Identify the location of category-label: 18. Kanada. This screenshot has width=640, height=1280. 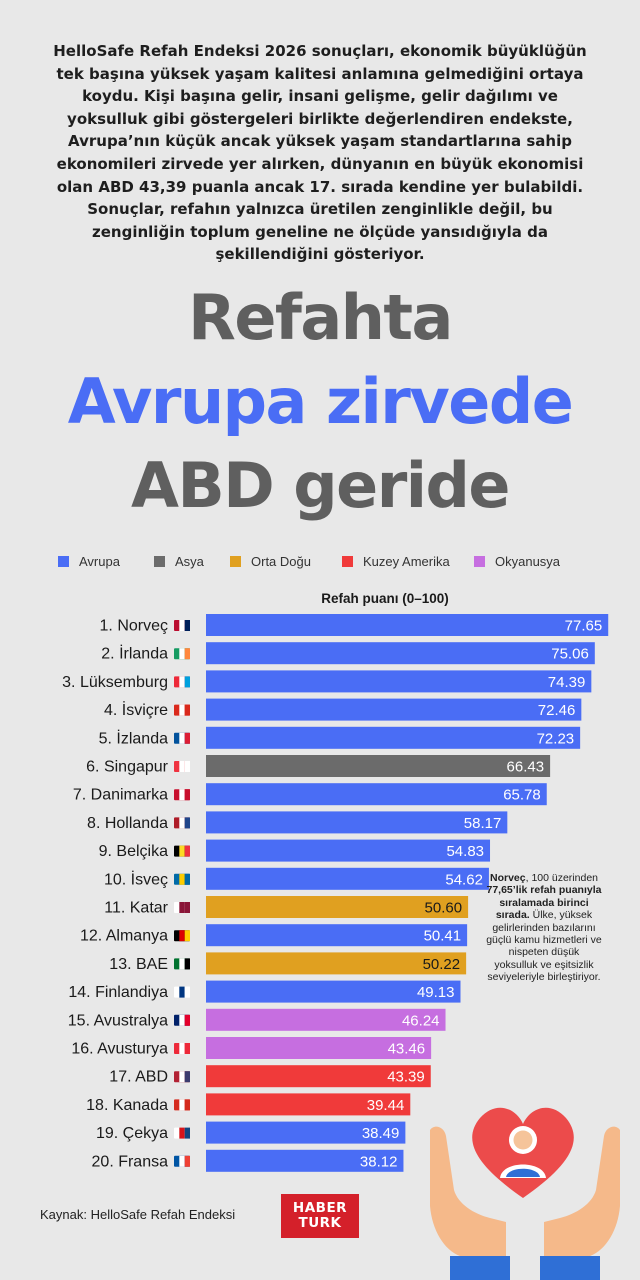
(127, 1105).